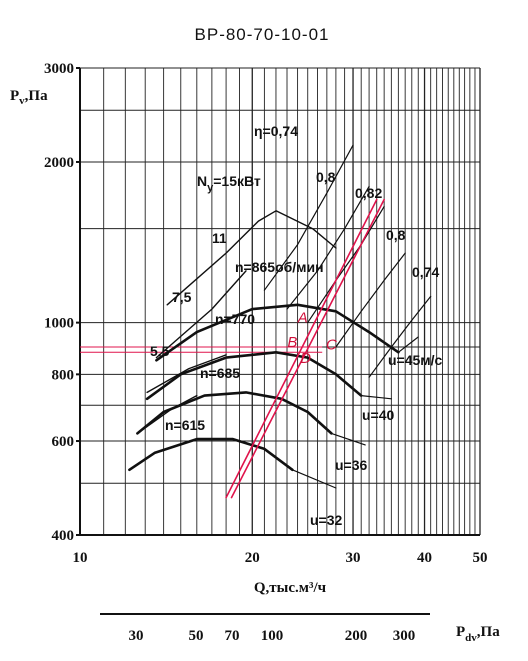 The width and height of the screenshot is (528, 661). Describe the element at coordinates (229, 183) in the screenshot. I see `power-line-label: Ny=15кВт` at that location.